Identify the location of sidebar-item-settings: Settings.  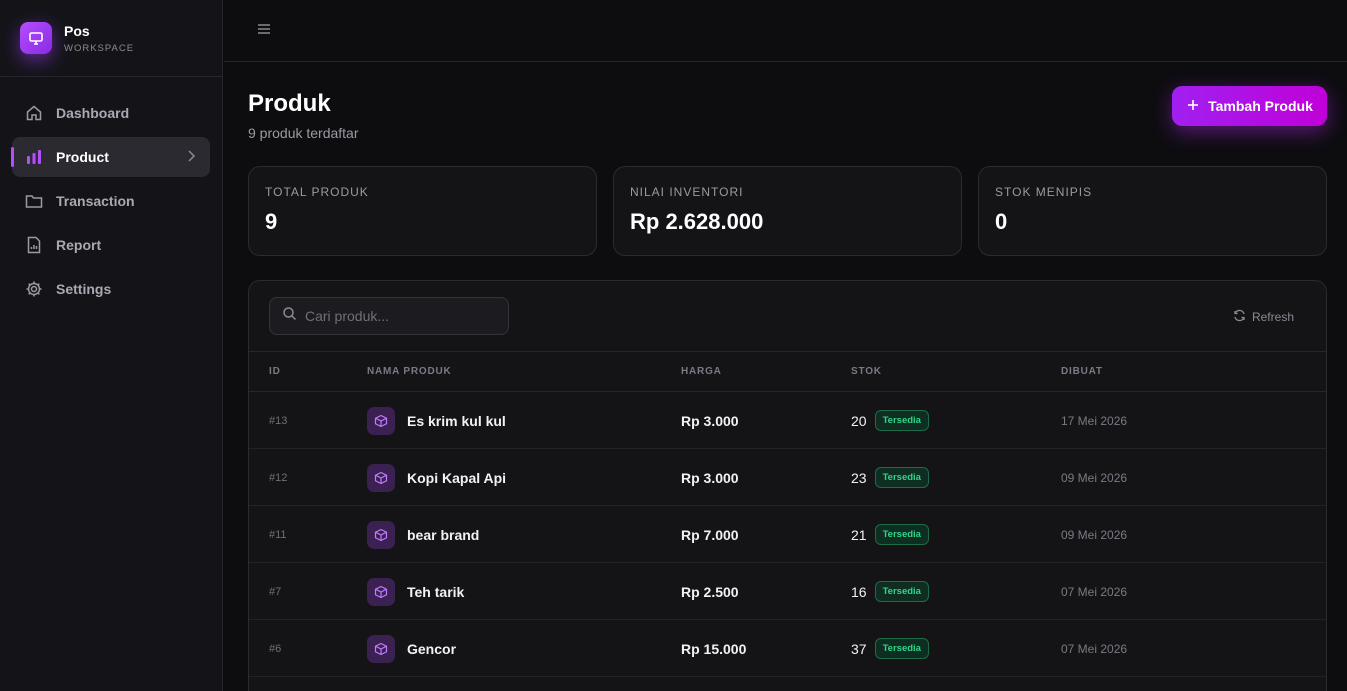
(111, 289).